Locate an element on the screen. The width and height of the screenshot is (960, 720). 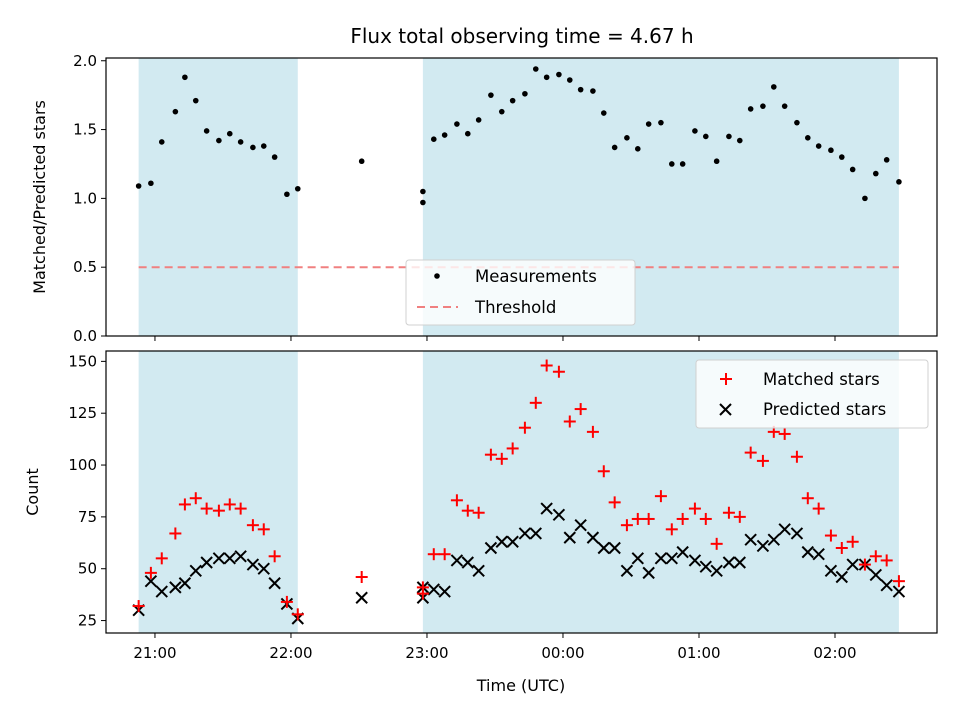
measurements-legend-label: Measurements is located at coordinates (536, 276).